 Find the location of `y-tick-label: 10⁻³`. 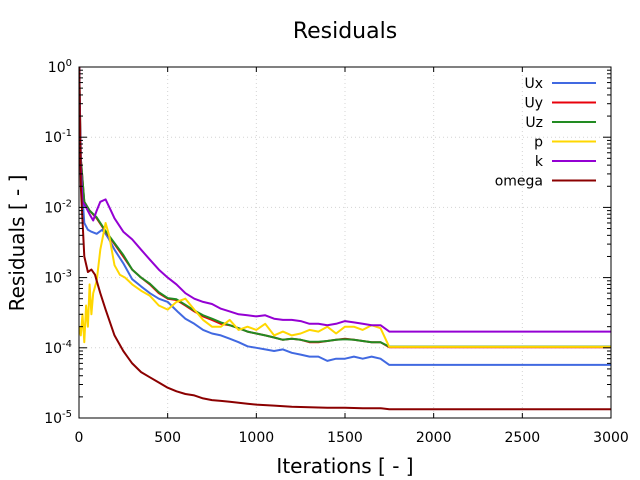

y-tick-label: 10⁻³ is located at coordinates (58, 278).